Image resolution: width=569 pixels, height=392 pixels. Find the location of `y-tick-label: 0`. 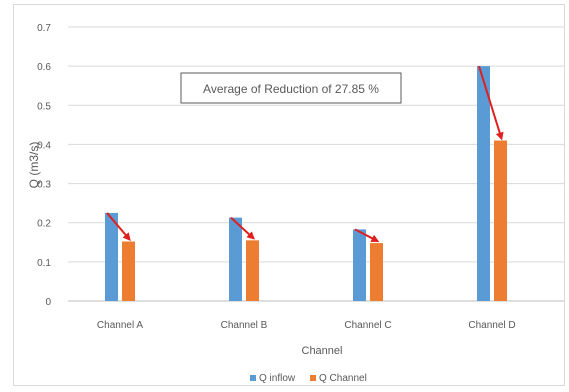

y-tick-label: 0 is located at coordinates (48, 302).